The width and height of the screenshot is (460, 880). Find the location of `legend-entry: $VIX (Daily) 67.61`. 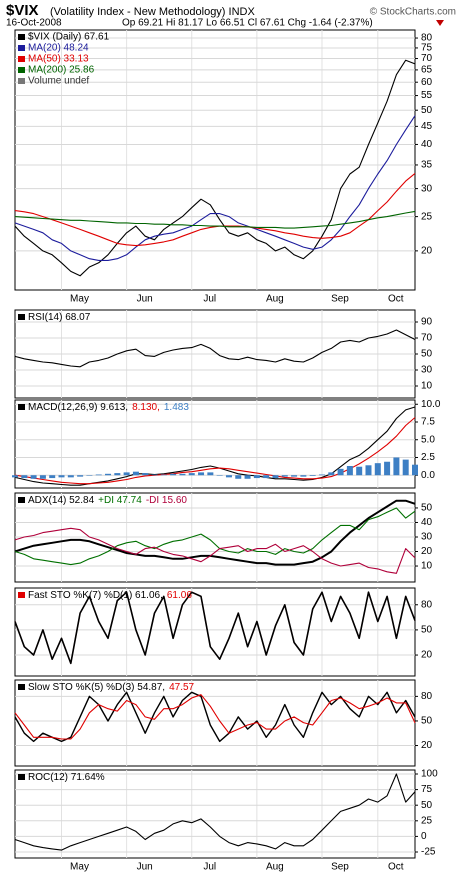

legend-entry: $VIX (Daily) 67.61 is located at coordinates (69, 37).